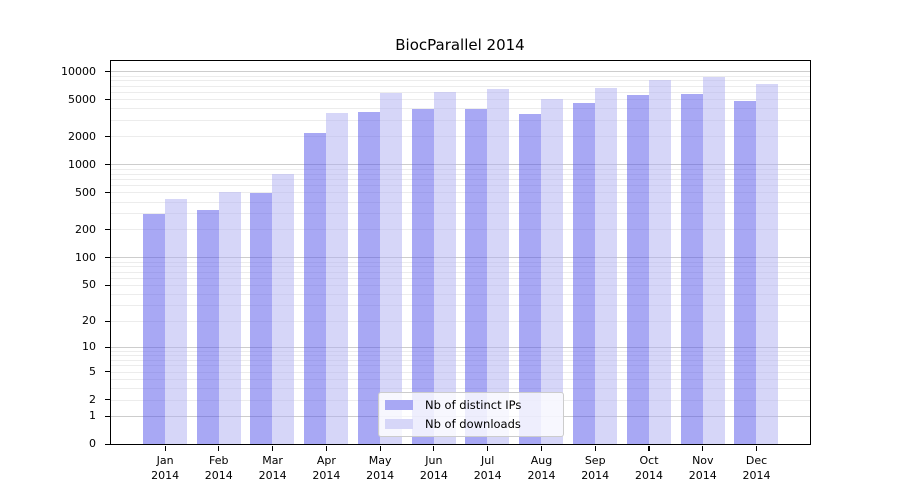 This screenshot has width=900, height=500. I want to click on x-tick-label: Sep 2014, so click(595, 468).